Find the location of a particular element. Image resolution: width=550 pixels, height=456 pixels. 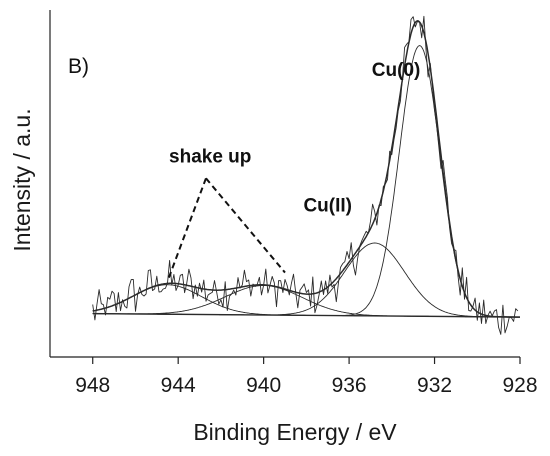

panel-label: B) is located at coordinates (78, 66).